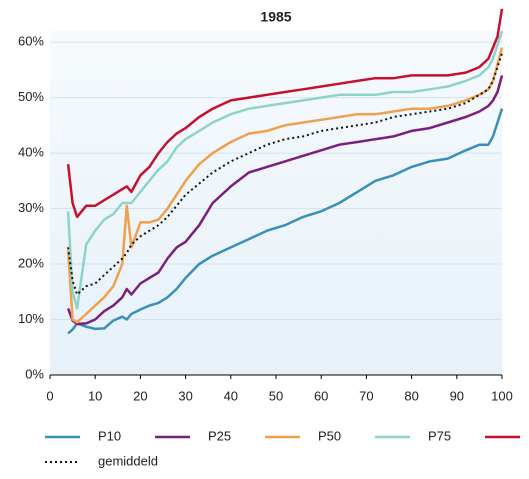 The height and width of the screenshot is (479, 529). Describe the element at coordinates (31, 262) in the screenshot. I see `y-tick-label: 20%` at that location.